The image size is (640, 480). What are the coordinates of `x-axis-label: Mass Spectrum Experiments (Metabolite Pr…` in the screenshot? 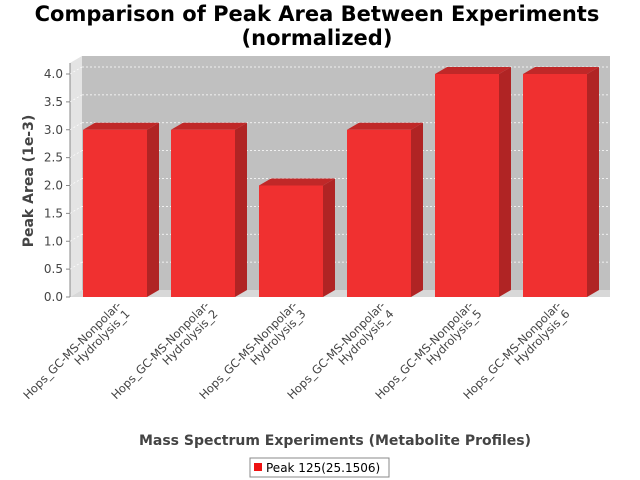 It's located at (335, 441).